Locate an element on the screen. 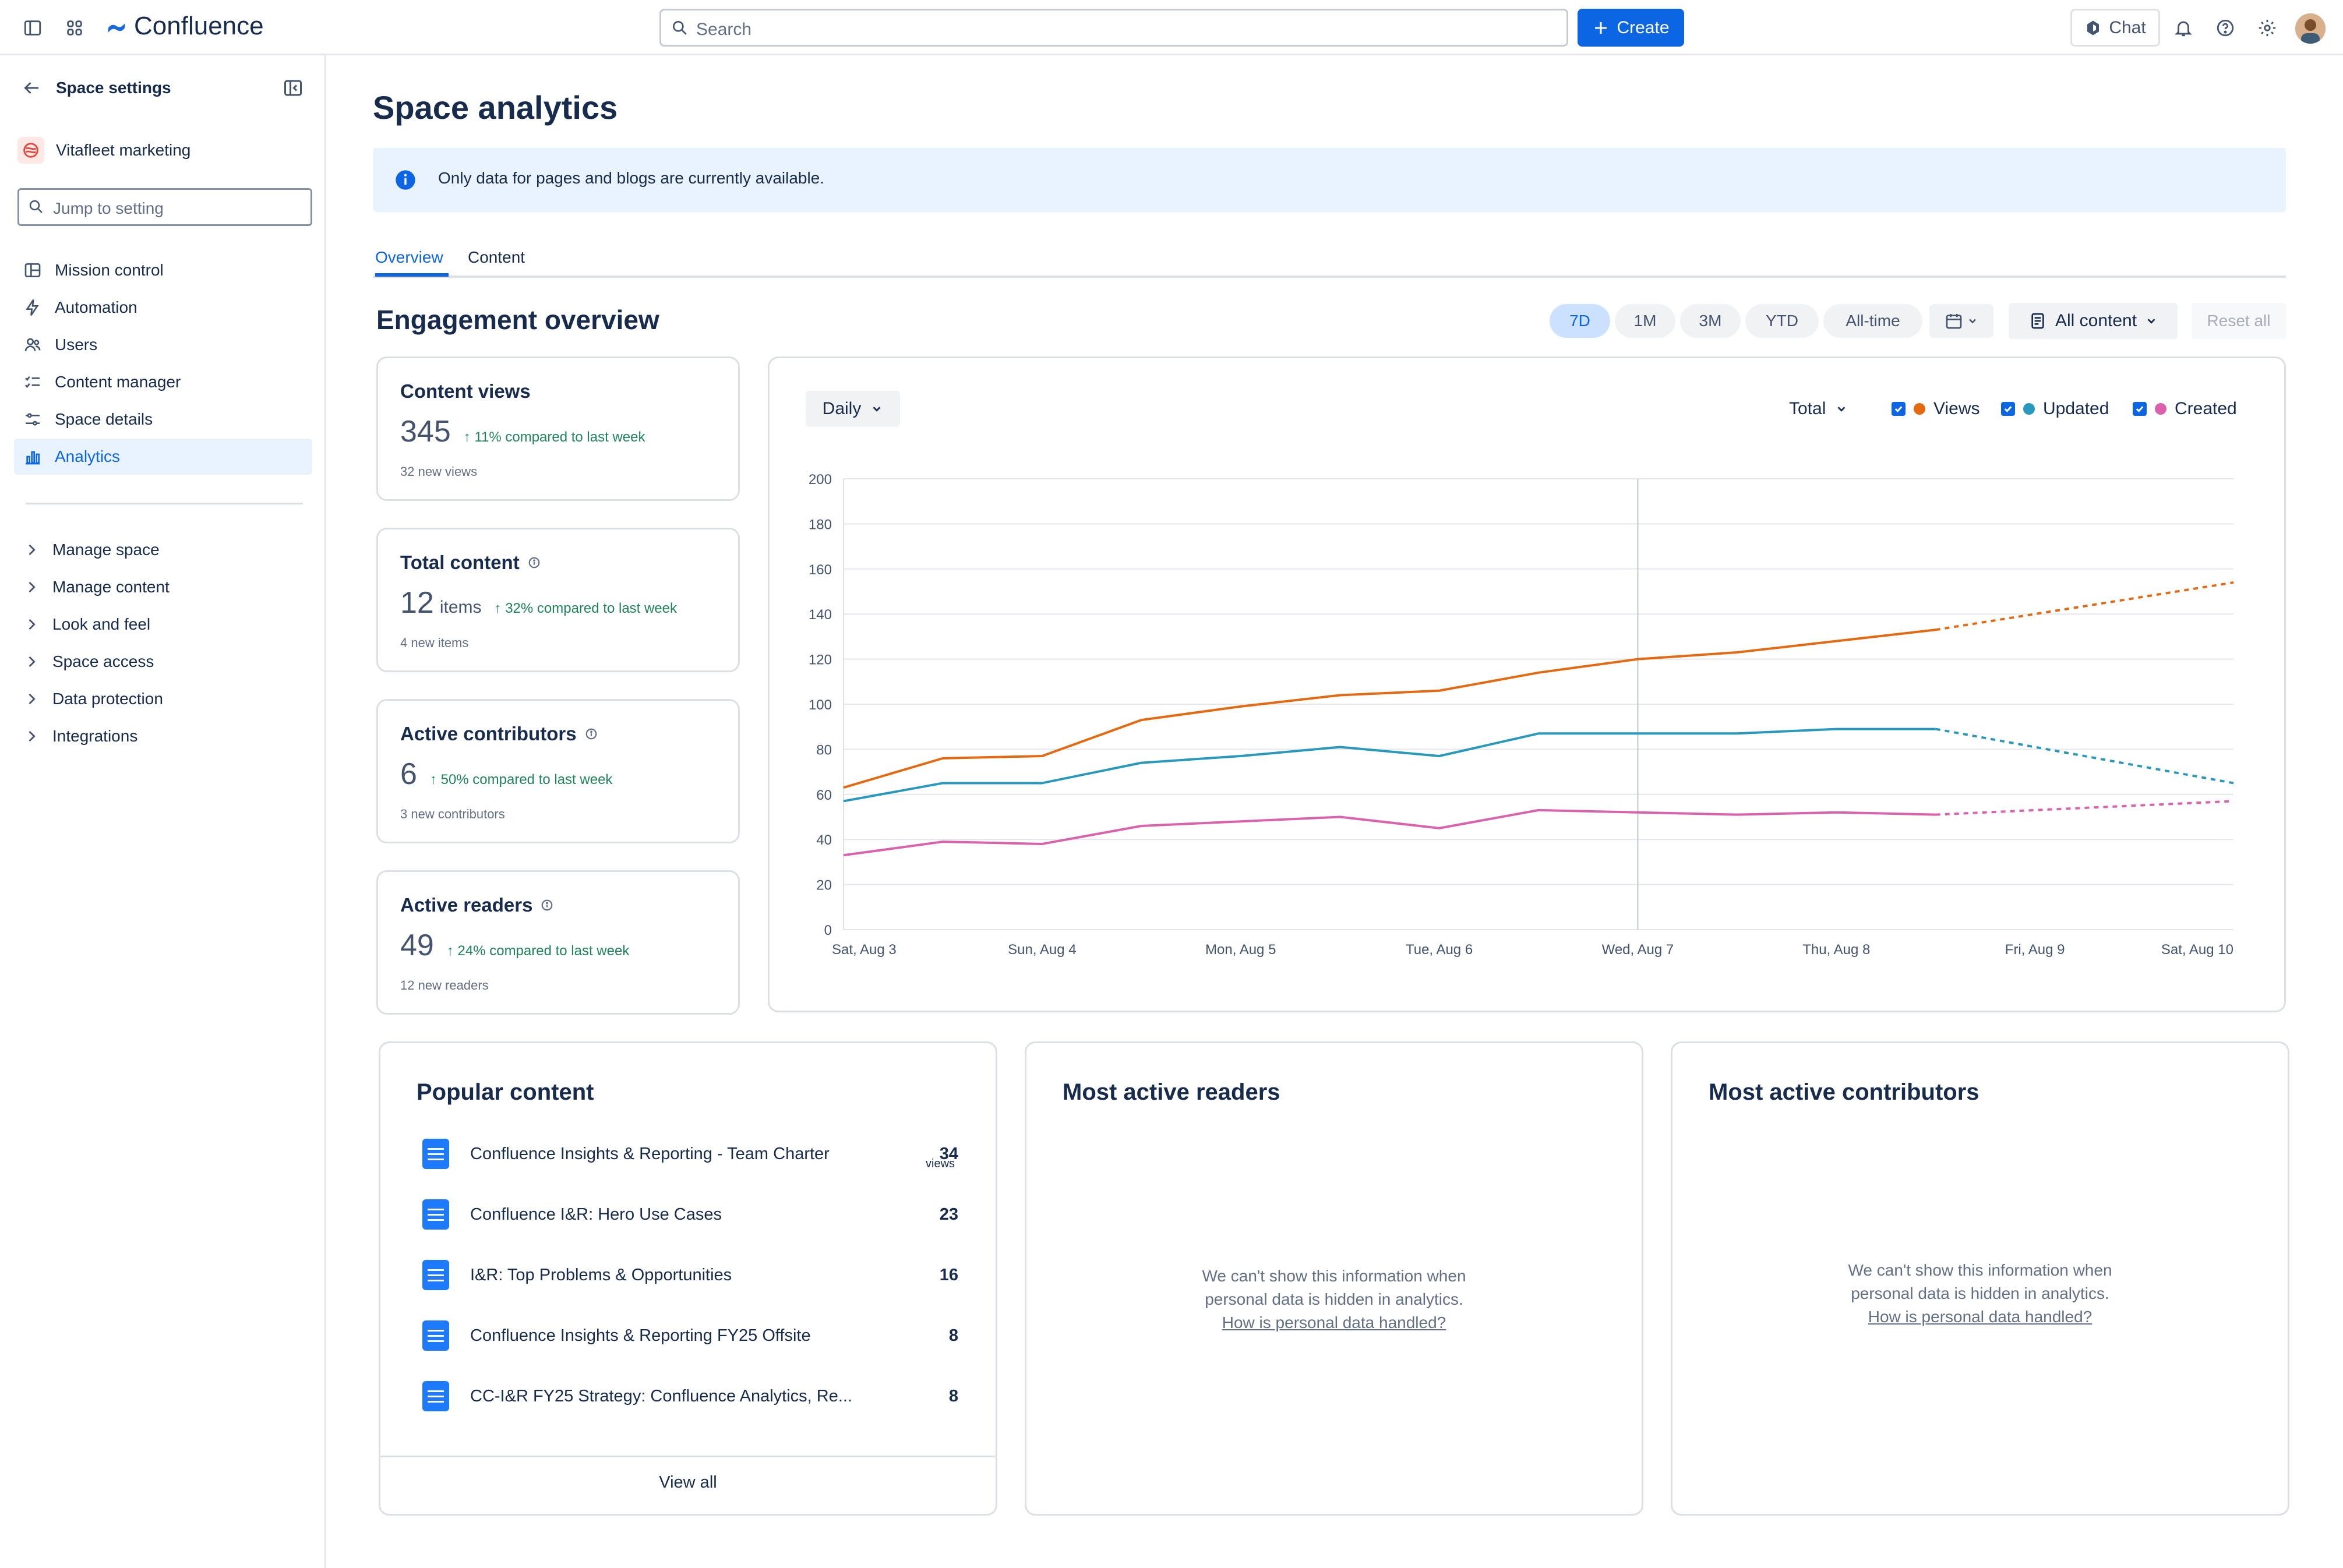 The width and height of the screenshot is (2343, 1568). range-ytd-button: YTD is located at coordinates (1782, 321).